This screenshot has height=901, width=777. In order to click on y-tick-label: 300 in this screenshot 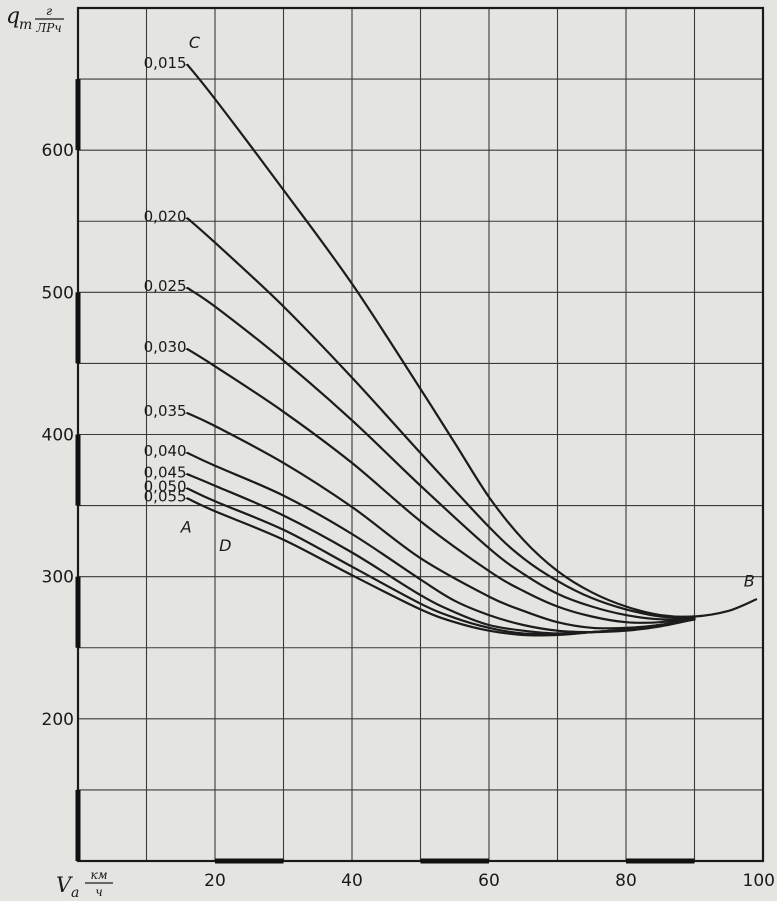, I will do `click(58, 578)`.